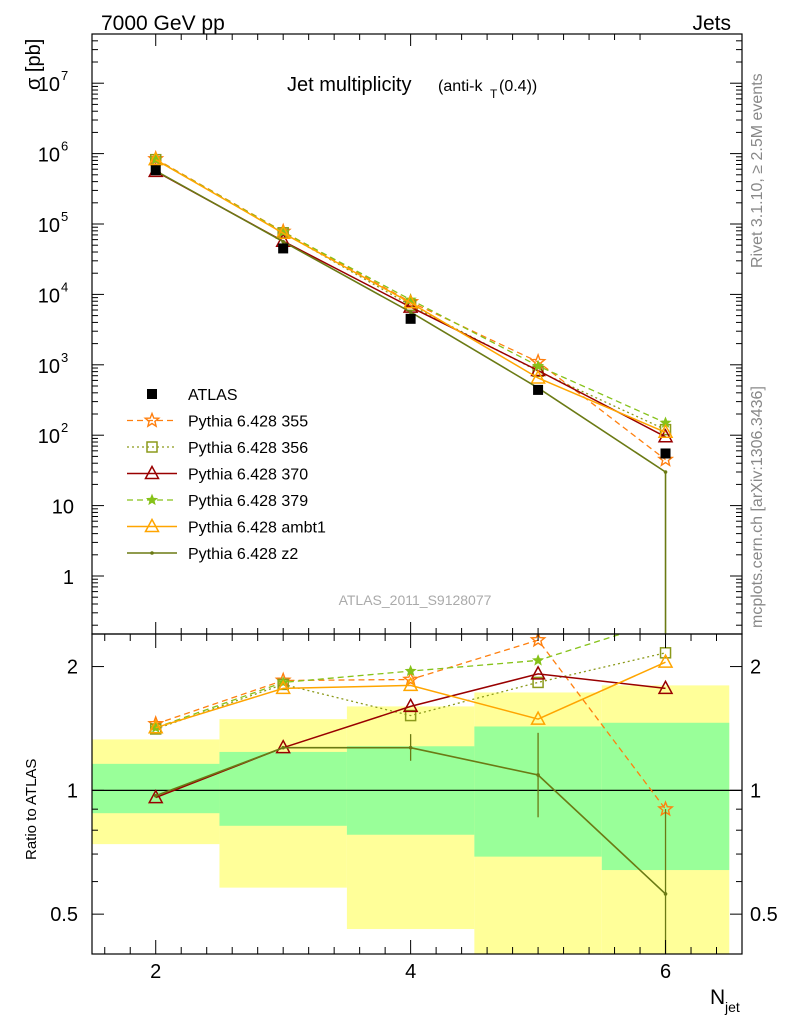 Image resolution: width=786 pixels, height=1024 pixels. What do you see at coordinates (494, 94) in the screenshot?
I see `chart-title-subscript: T` at bounding box center [494, 94].